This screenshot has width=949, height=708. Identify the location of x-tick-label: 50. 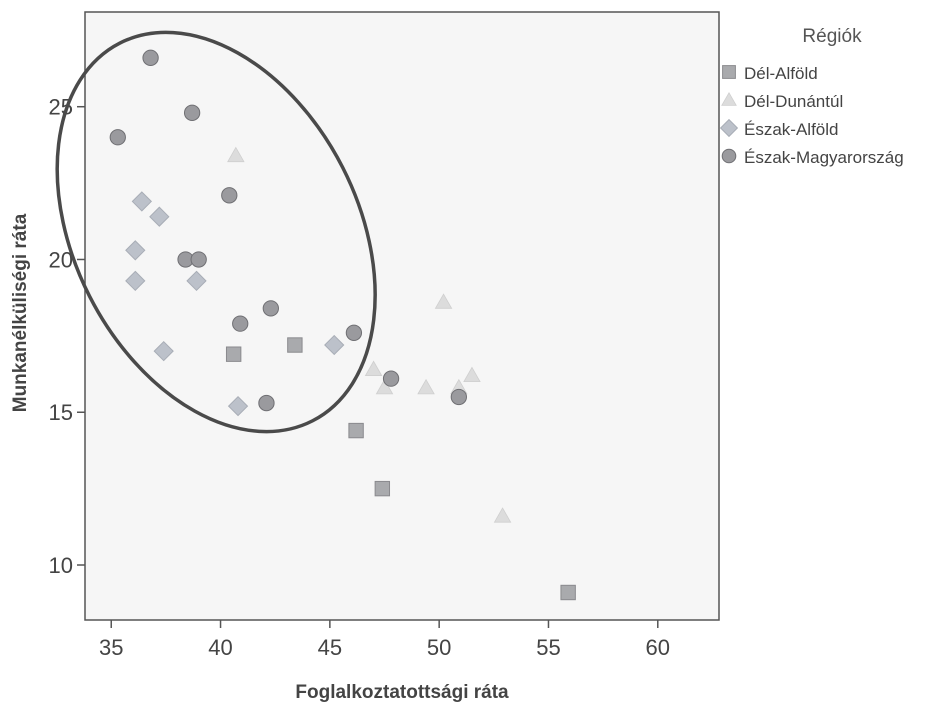
(439, 647).